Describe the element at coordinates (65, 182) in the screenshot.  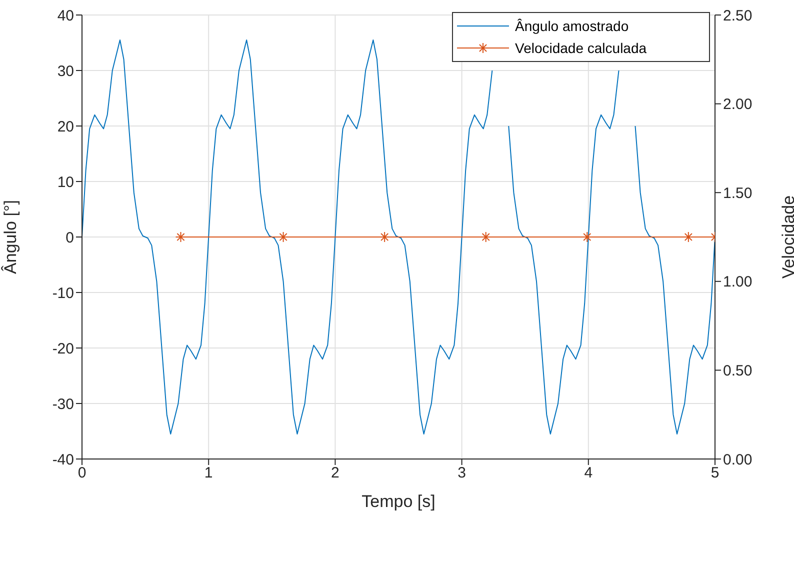
I see `y-tick-label: 10` at that location.